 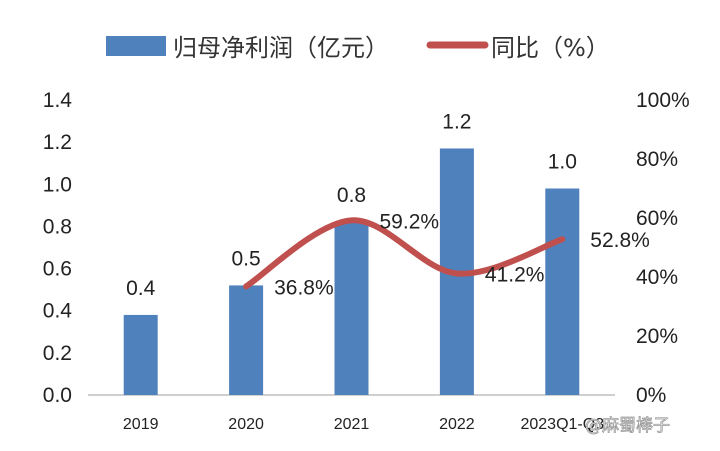 I want to click on growth-line, so click(x=404, y=253).